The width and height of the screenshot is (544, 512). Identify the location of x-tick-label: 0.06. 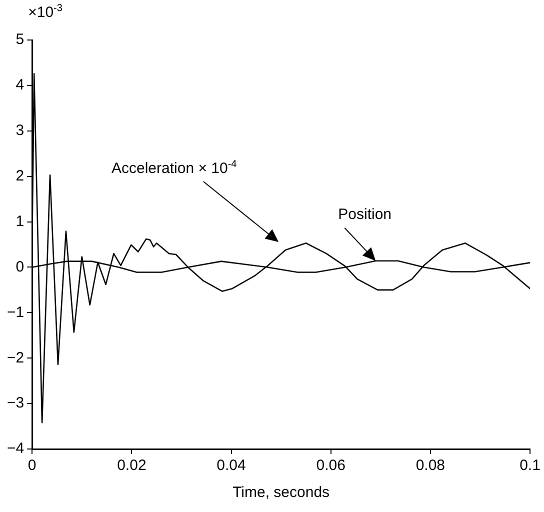
(331, 465).